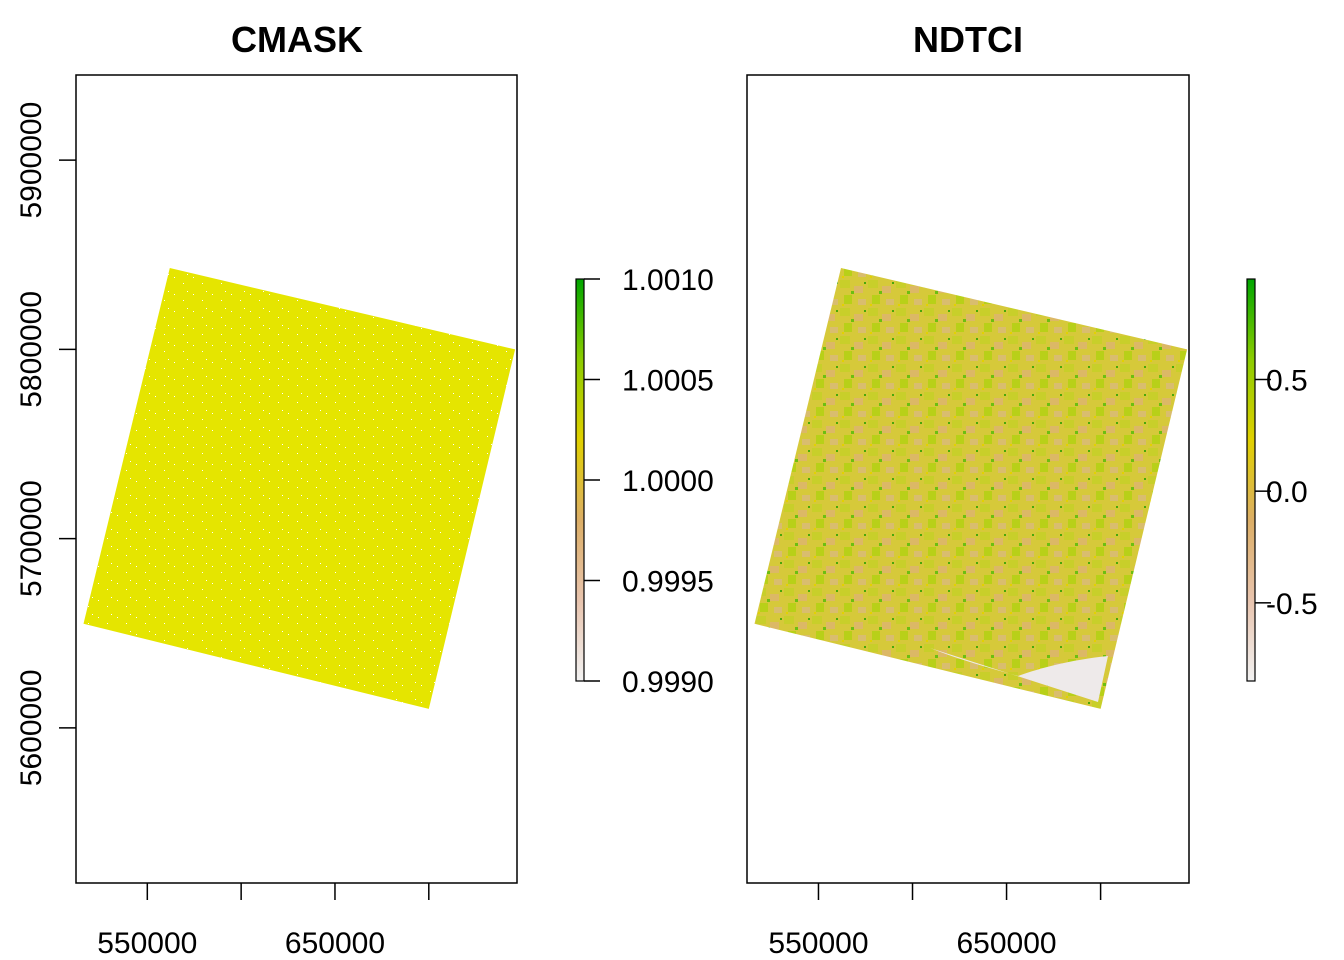 The image size is (1344, 960). Describe the element at coordinates (1287, 492) in the screenshot. I see `legend-tick-label: 0.0` at that location.